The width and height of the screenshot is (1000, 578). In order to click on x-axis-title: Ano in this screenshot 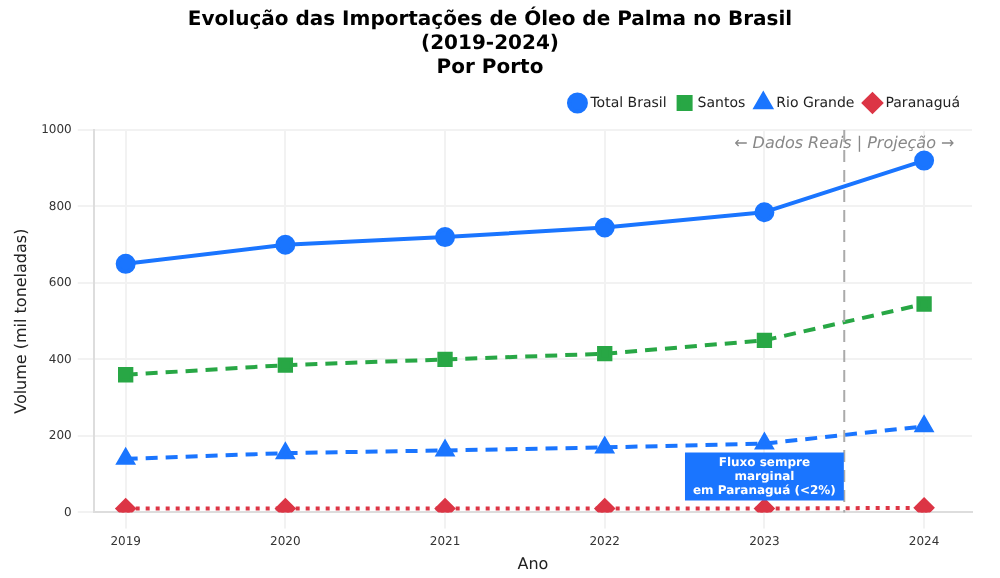, I will do `click(533, 563)`.